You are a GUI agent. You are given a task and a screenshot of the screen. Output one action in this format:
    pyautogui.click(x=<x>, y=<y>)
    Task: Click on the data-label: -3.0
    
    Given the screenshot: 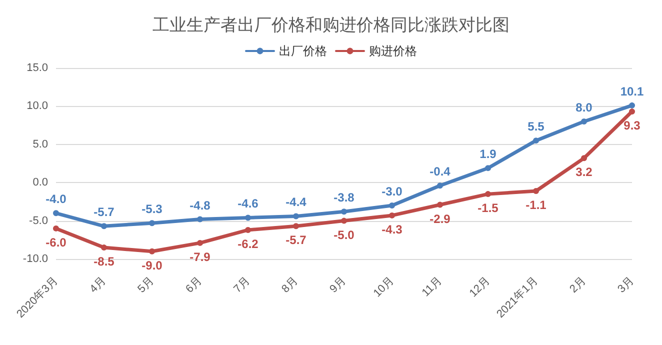 What is the action you would take?
    pyautogui.click(x=392, y=191)
    